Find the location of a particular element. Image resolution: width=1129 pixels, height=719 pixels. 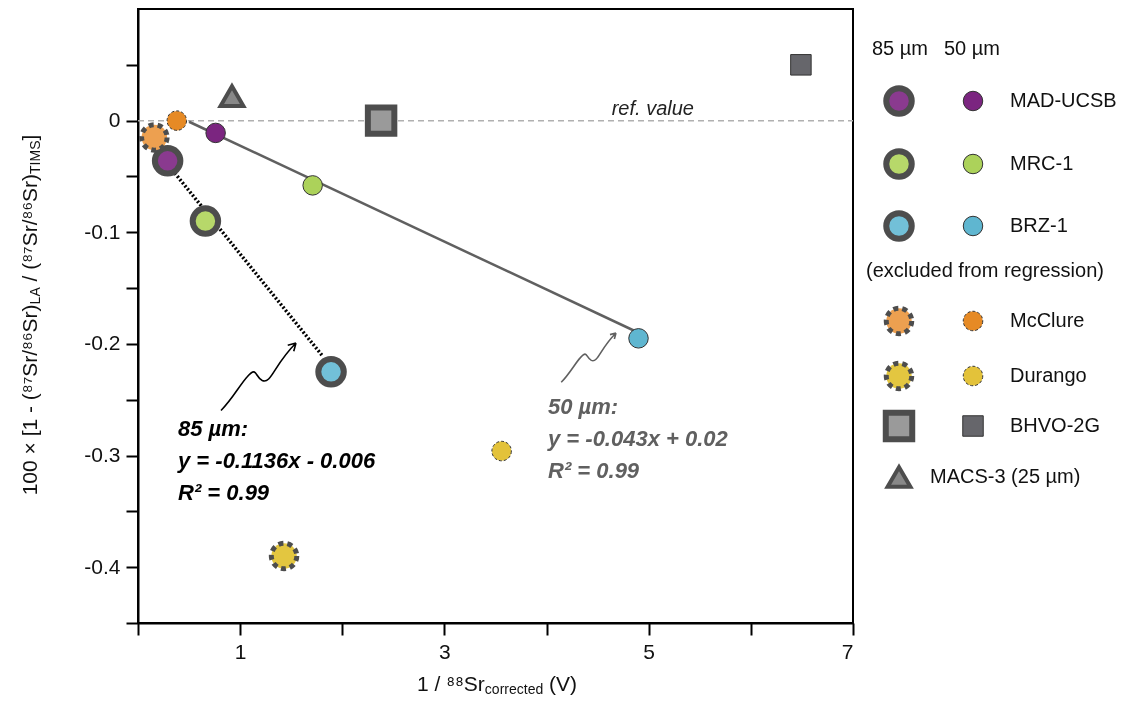

text: 85 µm is located at coordinates (900, 48).